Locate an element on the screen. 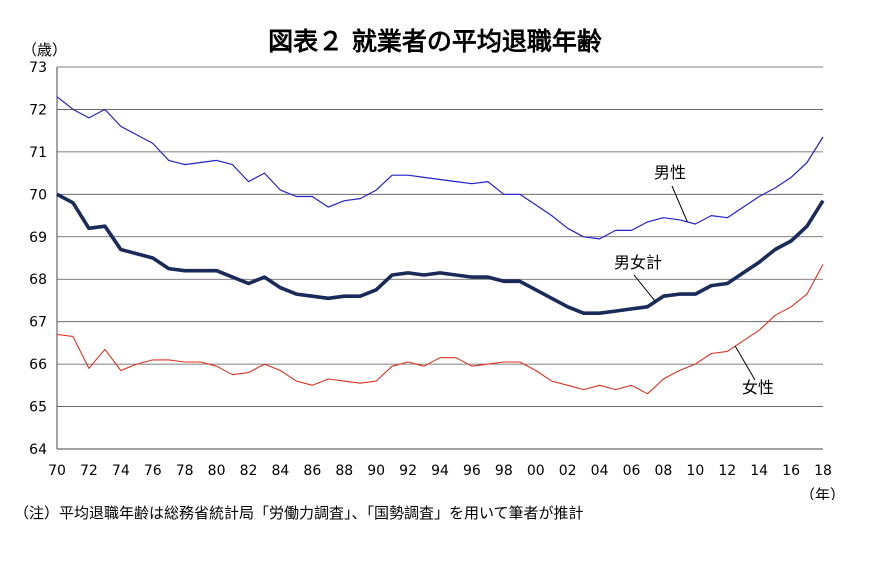 The width and height of the screenshot is (871, 582). y-tick-label: 72 is located at coordinates (38, 110).